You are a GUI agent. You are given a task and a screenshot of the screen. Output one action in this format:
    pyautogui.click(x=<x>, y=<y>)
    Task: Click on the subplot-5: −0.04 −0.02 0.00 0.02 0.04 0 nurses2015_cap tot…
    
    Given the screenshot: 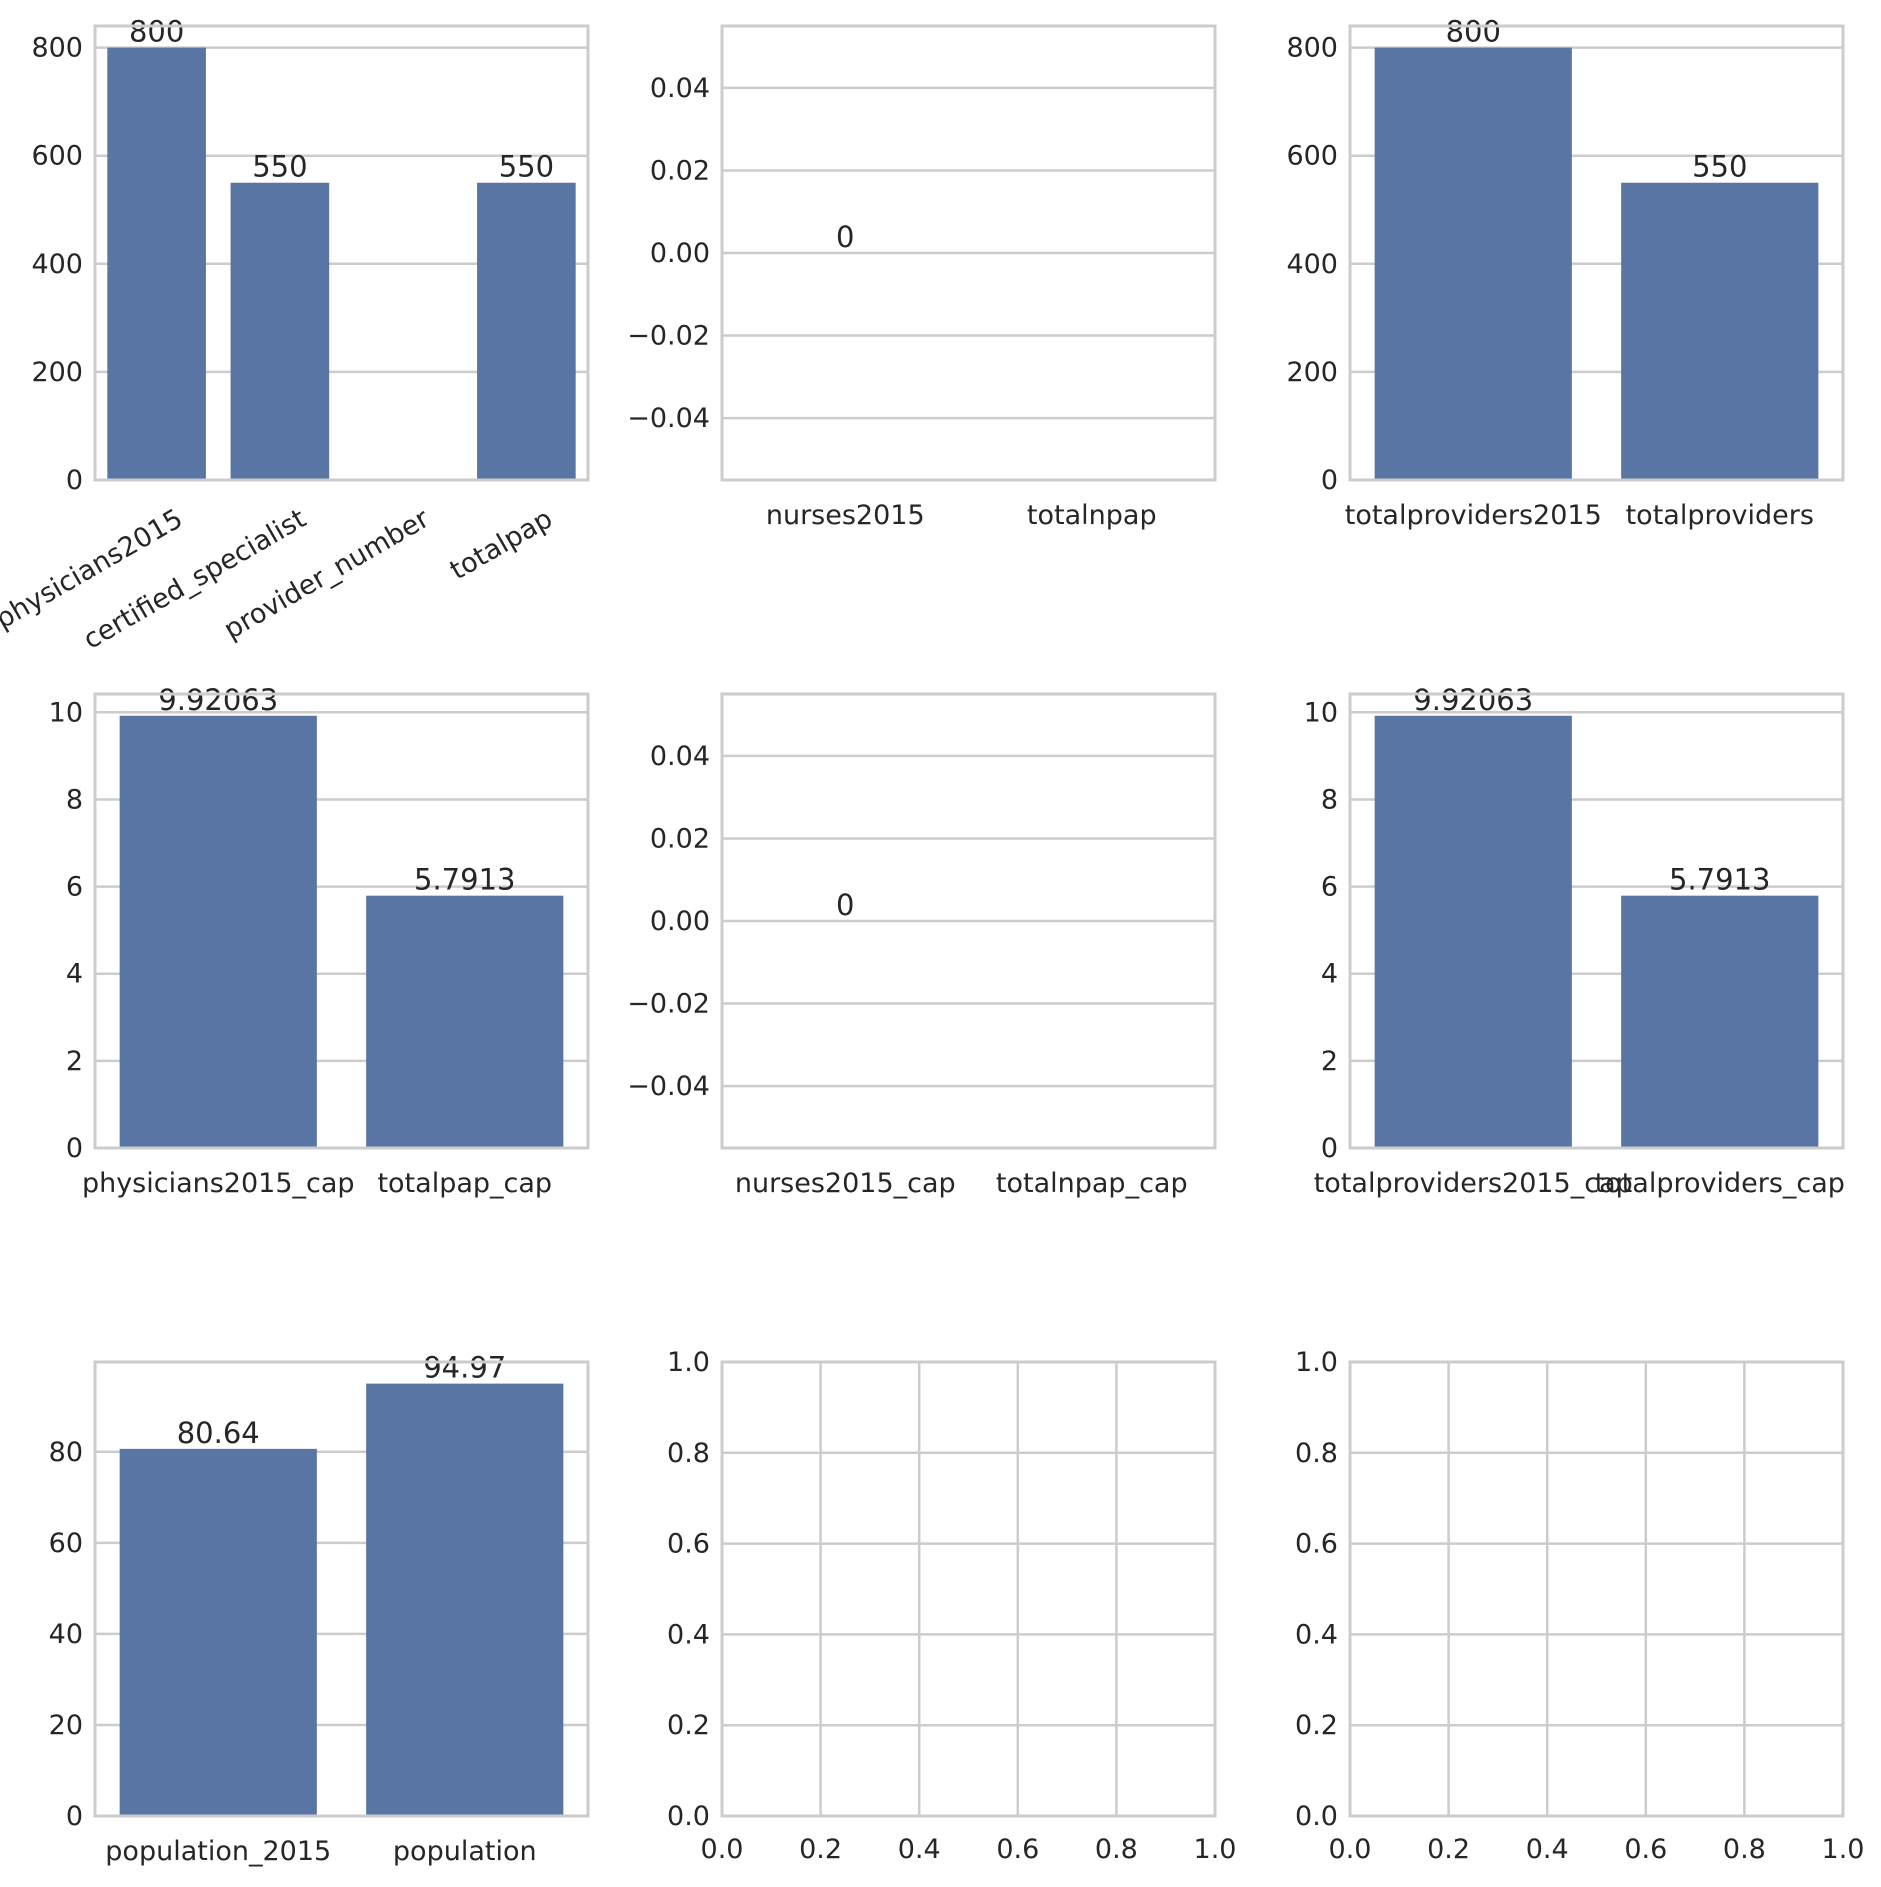 What is the action you would take?
    pyautogui.click(x=922, y=945)
    